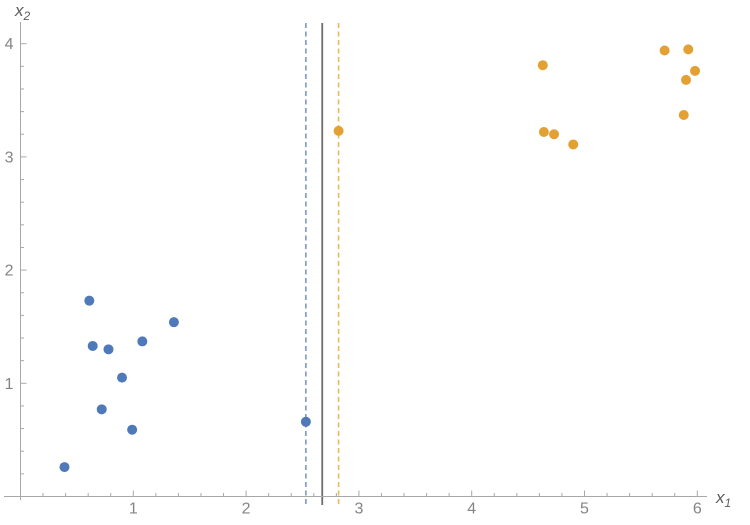 The image size is (750, 525). I want to click on y-tick-label: 1, so click(9, 384).